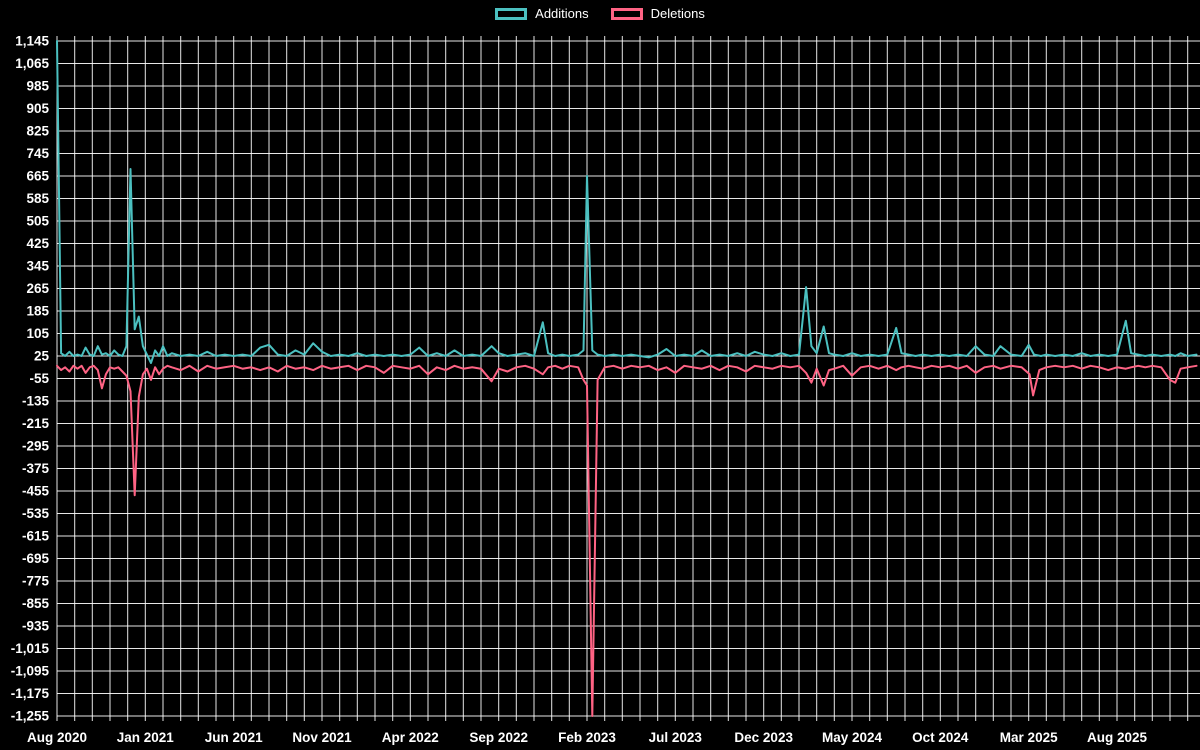 This screenshot has width=1200, height=750. I want to click on x-tick-label: Oct 2024, so click(940, 737).